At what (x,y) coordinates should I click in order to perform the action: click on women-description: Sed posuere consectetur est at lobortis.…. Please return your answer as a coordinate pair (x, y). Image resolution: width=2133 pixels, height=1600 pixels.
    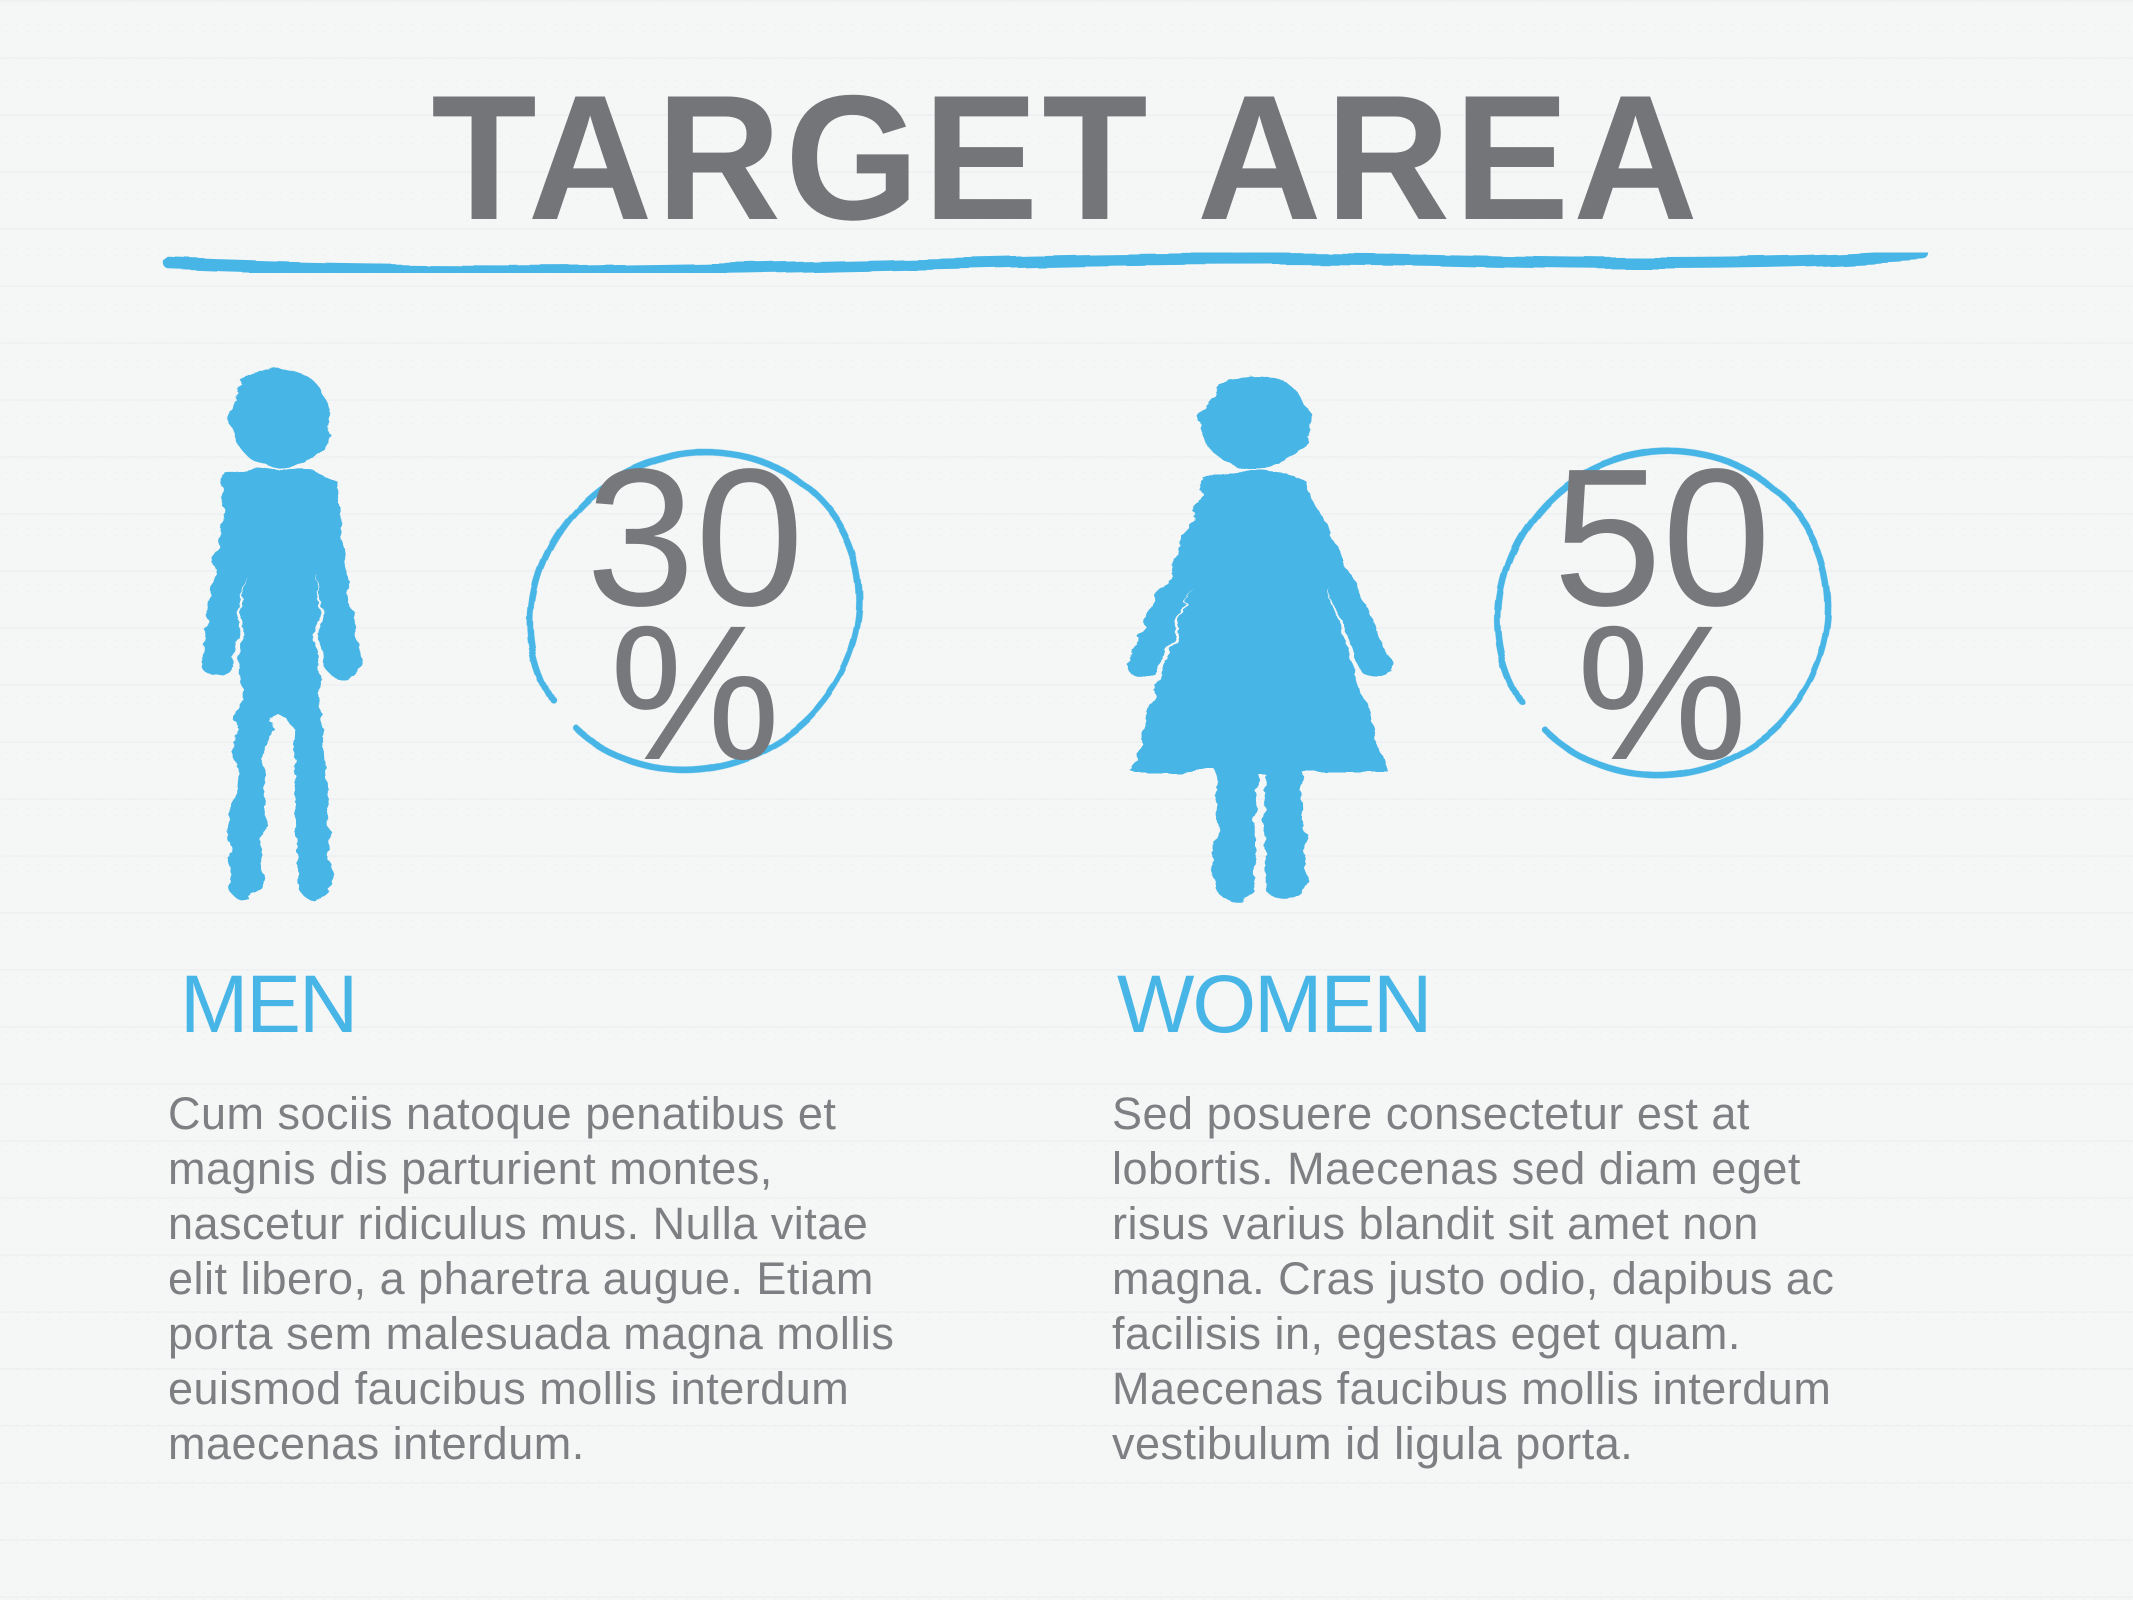
    Looking at the image, I should click on (1473, 1278).